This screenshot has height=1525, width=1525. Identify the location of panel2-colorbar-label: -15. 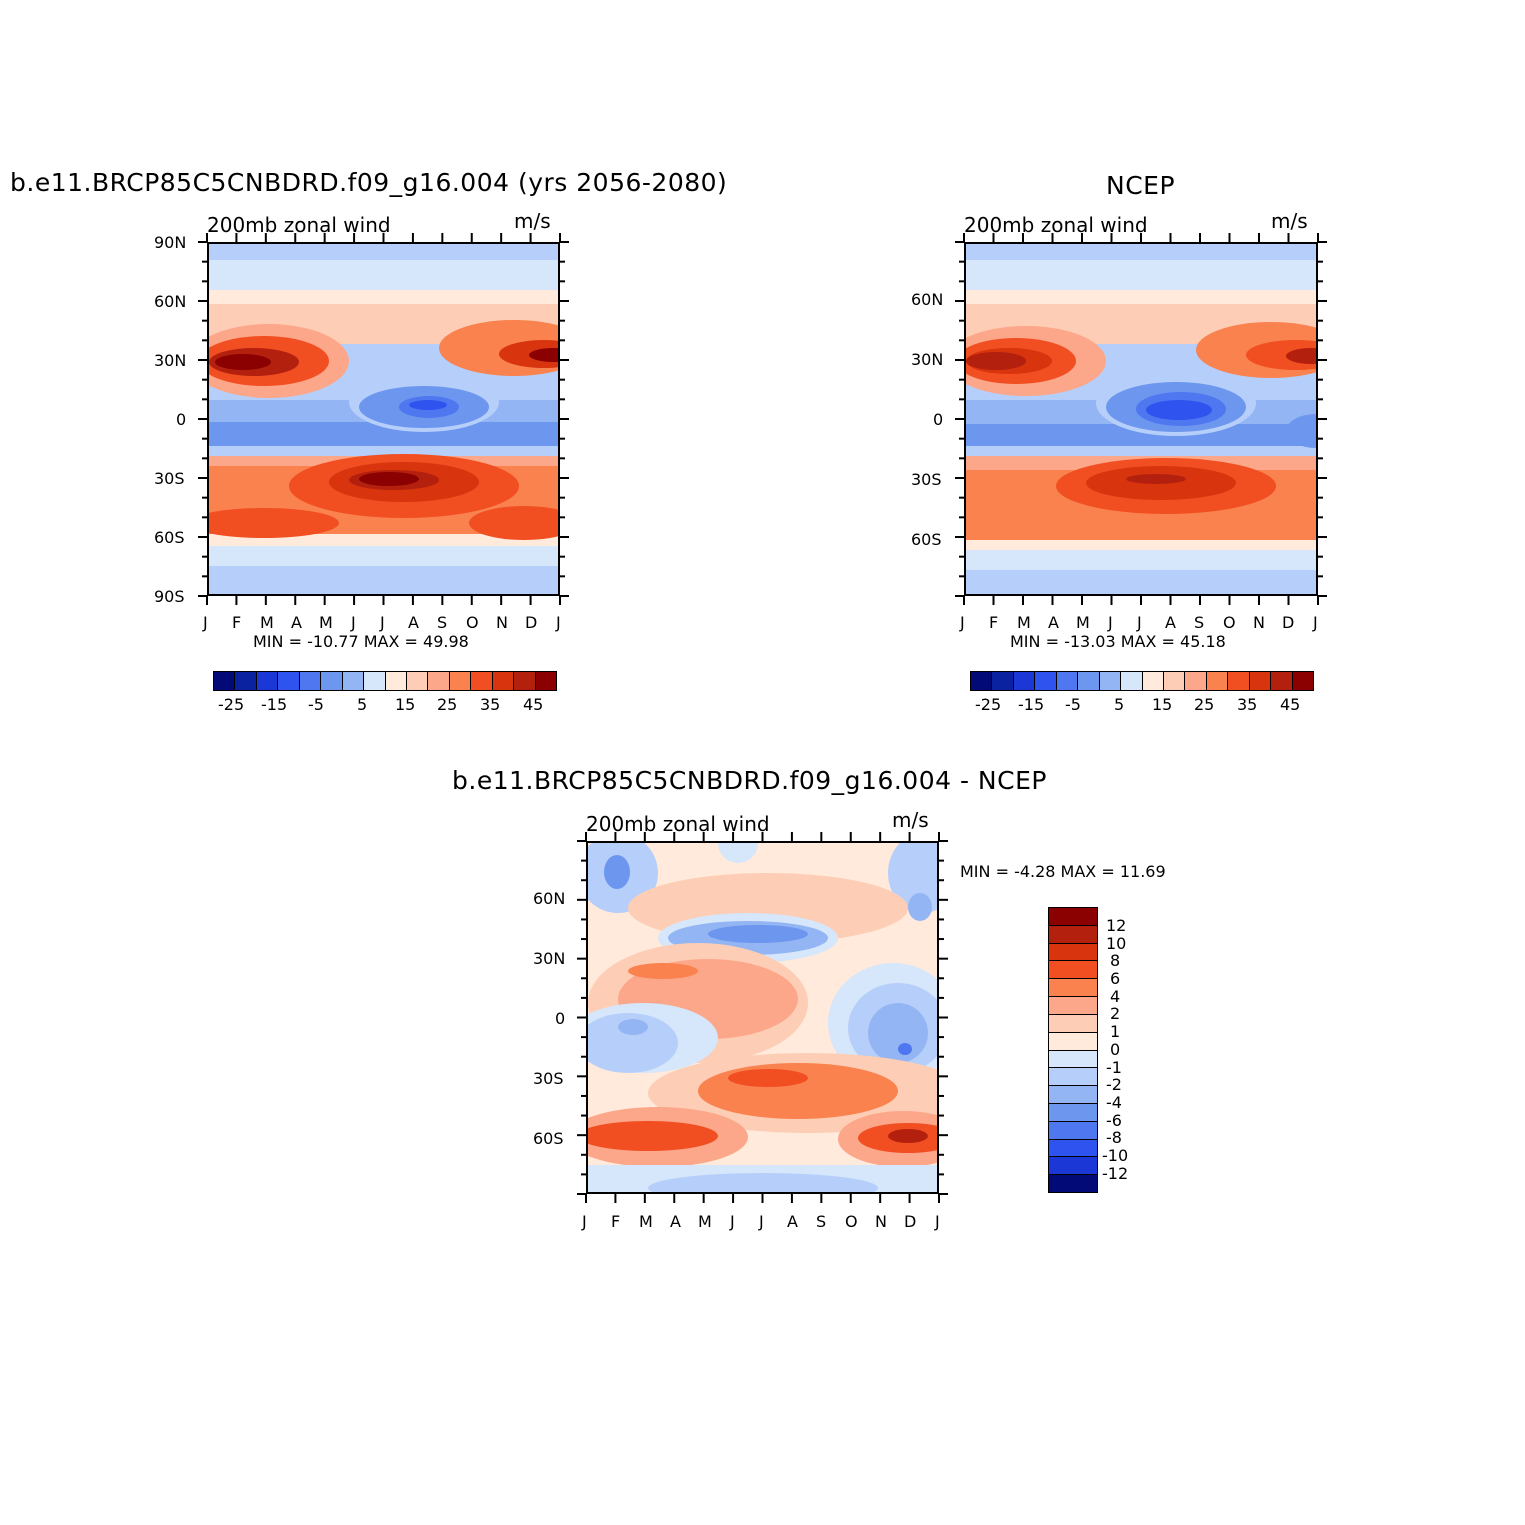
(1031, 704).